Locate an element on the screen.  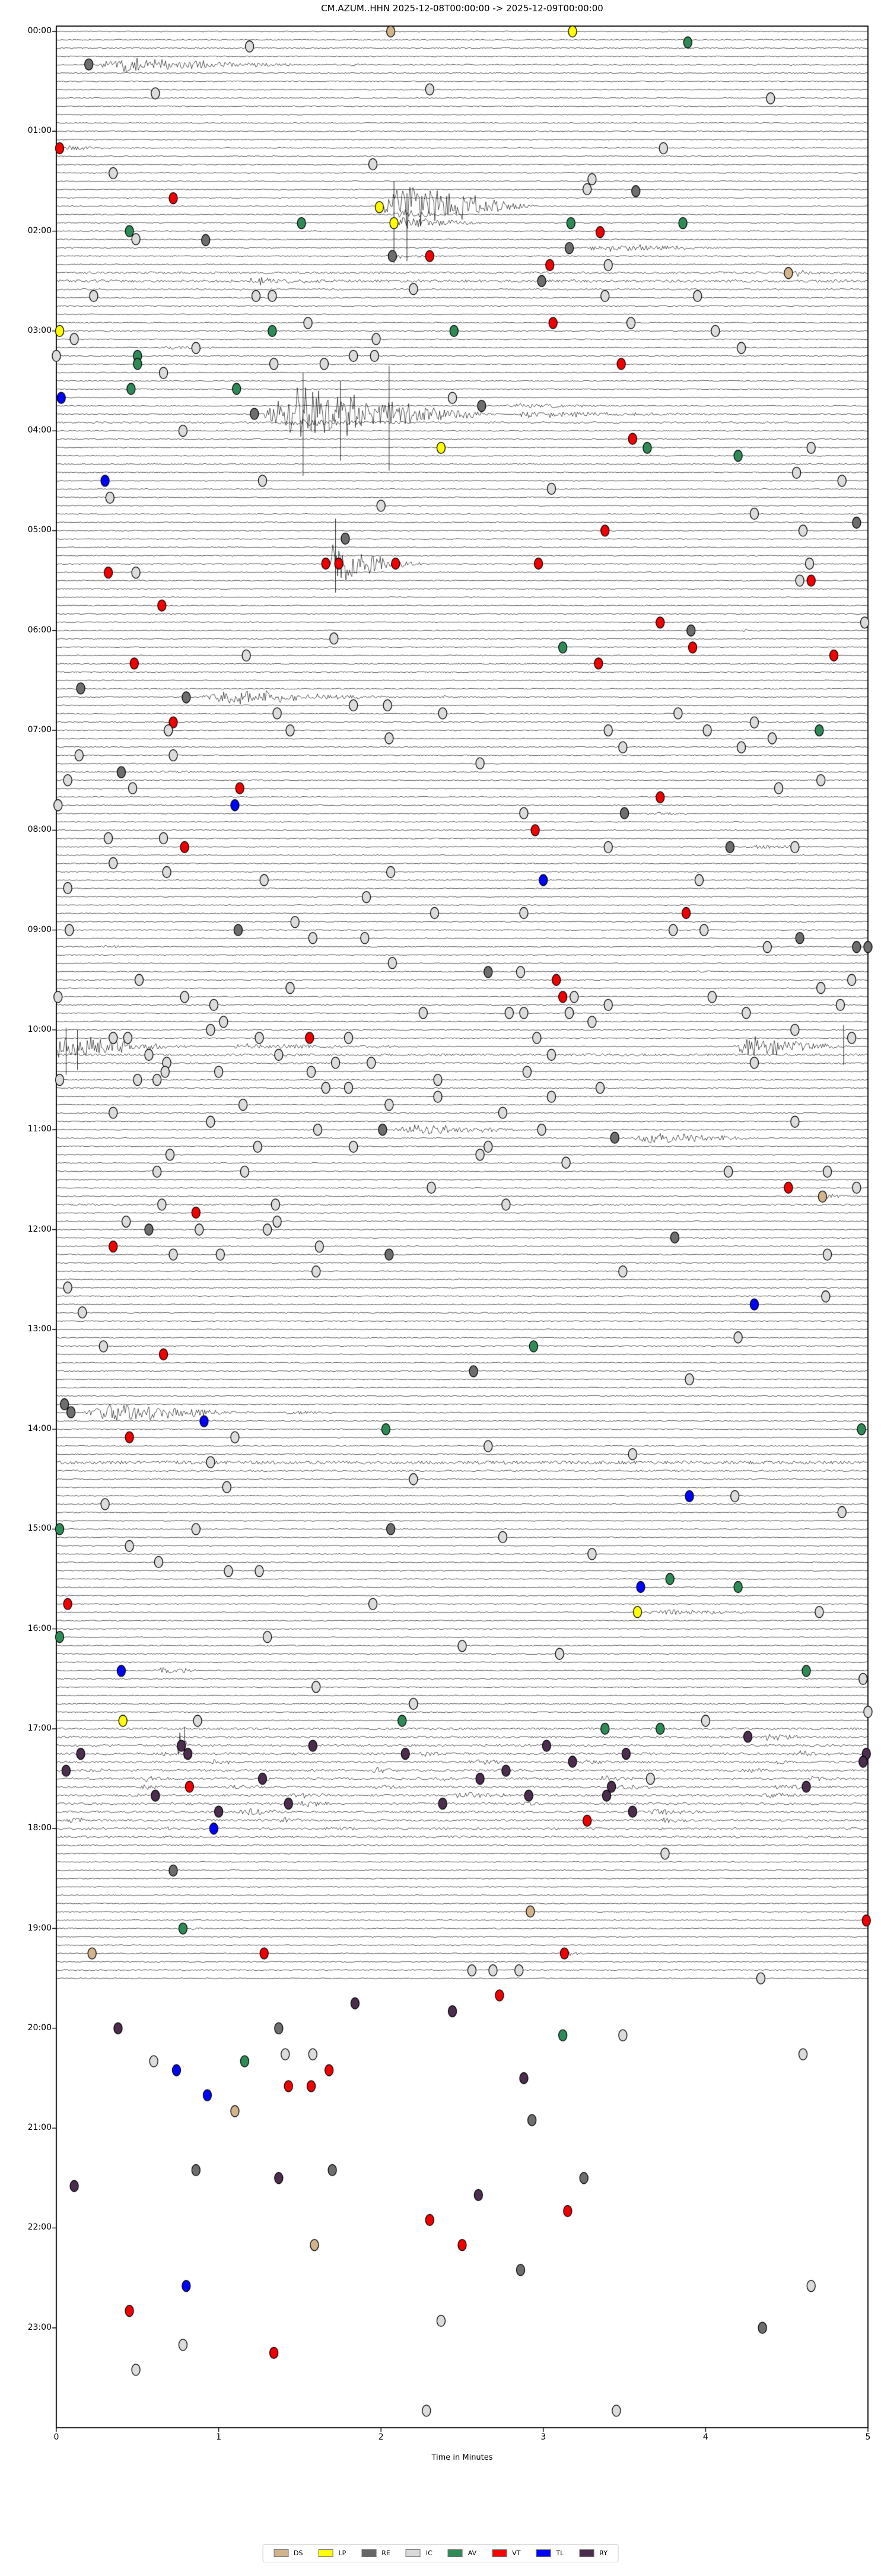
y-tick-label: 02:00 is located at coordinates (40, 230).